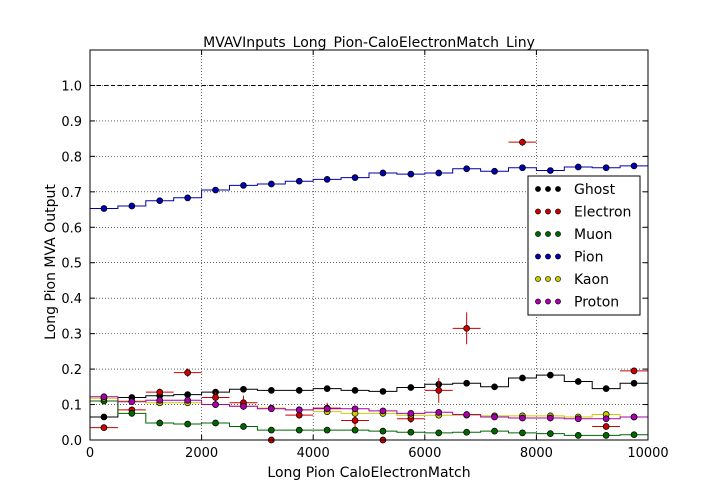 The image size is (720, 504). What do you see at coordinates (313, 453) in the screenshot?
I see `x-tick-label: 4000` at bounding box center [313, 453].